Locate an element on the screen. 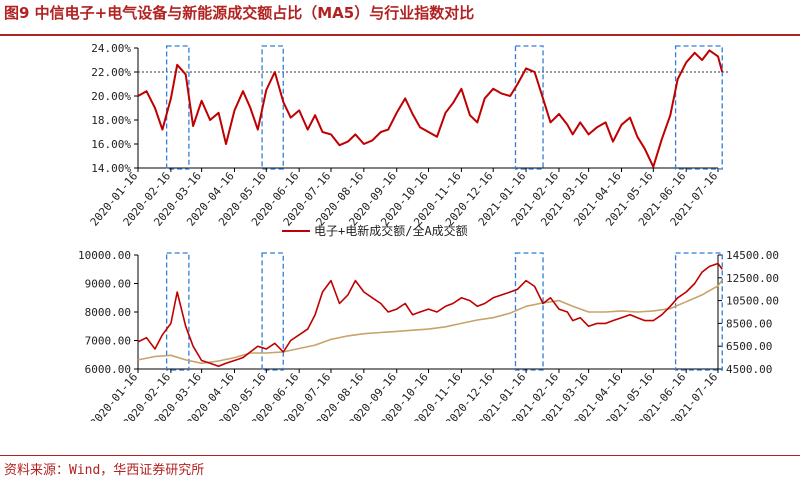  y-tick-label: 20.00% is located at coordinates (111, 96).